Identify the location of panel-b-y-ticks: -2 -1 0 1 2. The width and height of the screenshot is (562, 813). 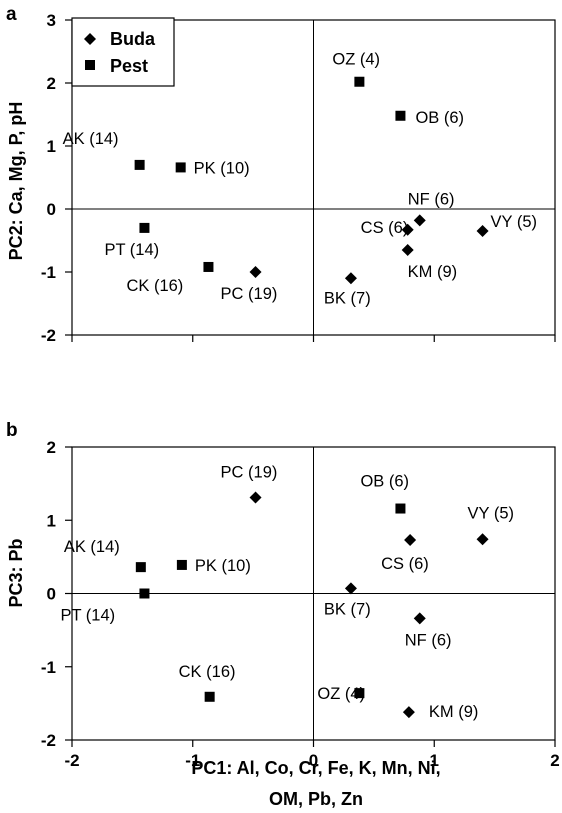
(56, 594).